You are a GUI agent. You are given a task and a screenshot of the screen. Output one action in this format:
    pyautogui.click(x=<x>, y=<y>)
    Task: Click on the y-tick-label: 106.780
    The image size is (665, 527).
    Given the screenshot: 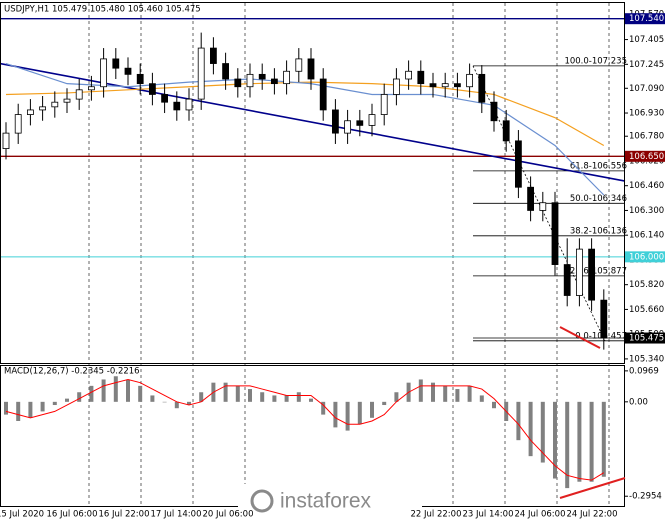 What is the action you would take?
    pyautogui.click(x=646, y=137)
    